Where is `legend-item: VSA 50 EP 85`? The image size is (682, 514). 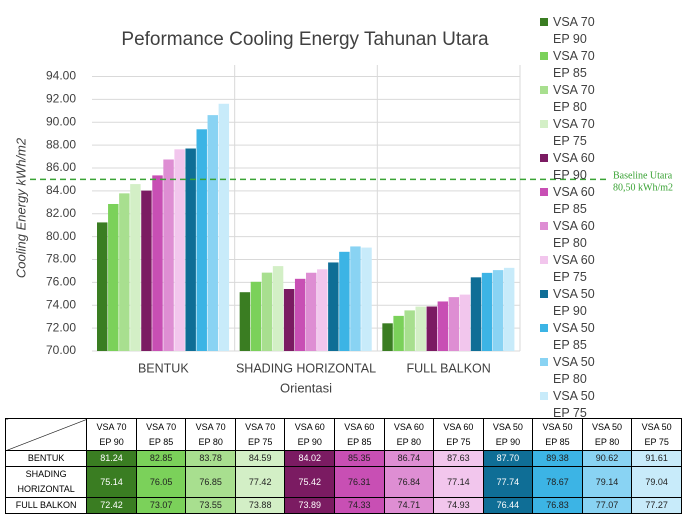 legend-item: VSA 50 EP 85 is located at coordinates (575, 337).